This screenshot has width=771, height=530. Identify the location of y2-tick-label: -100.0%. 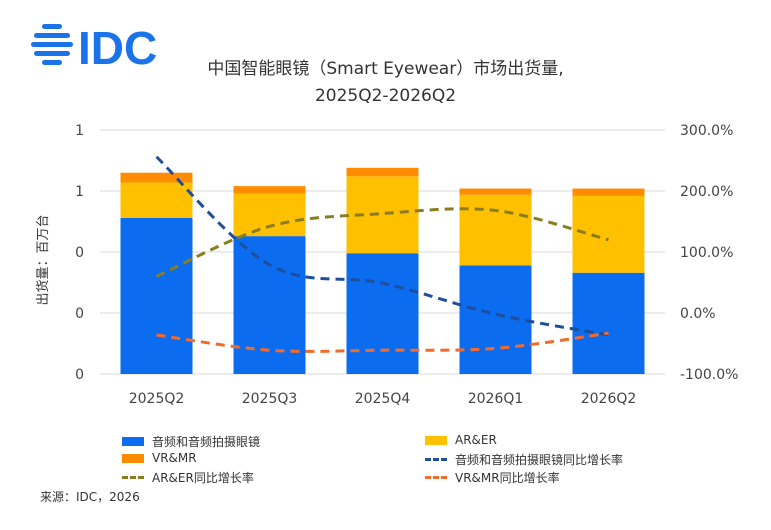
(709, 375).